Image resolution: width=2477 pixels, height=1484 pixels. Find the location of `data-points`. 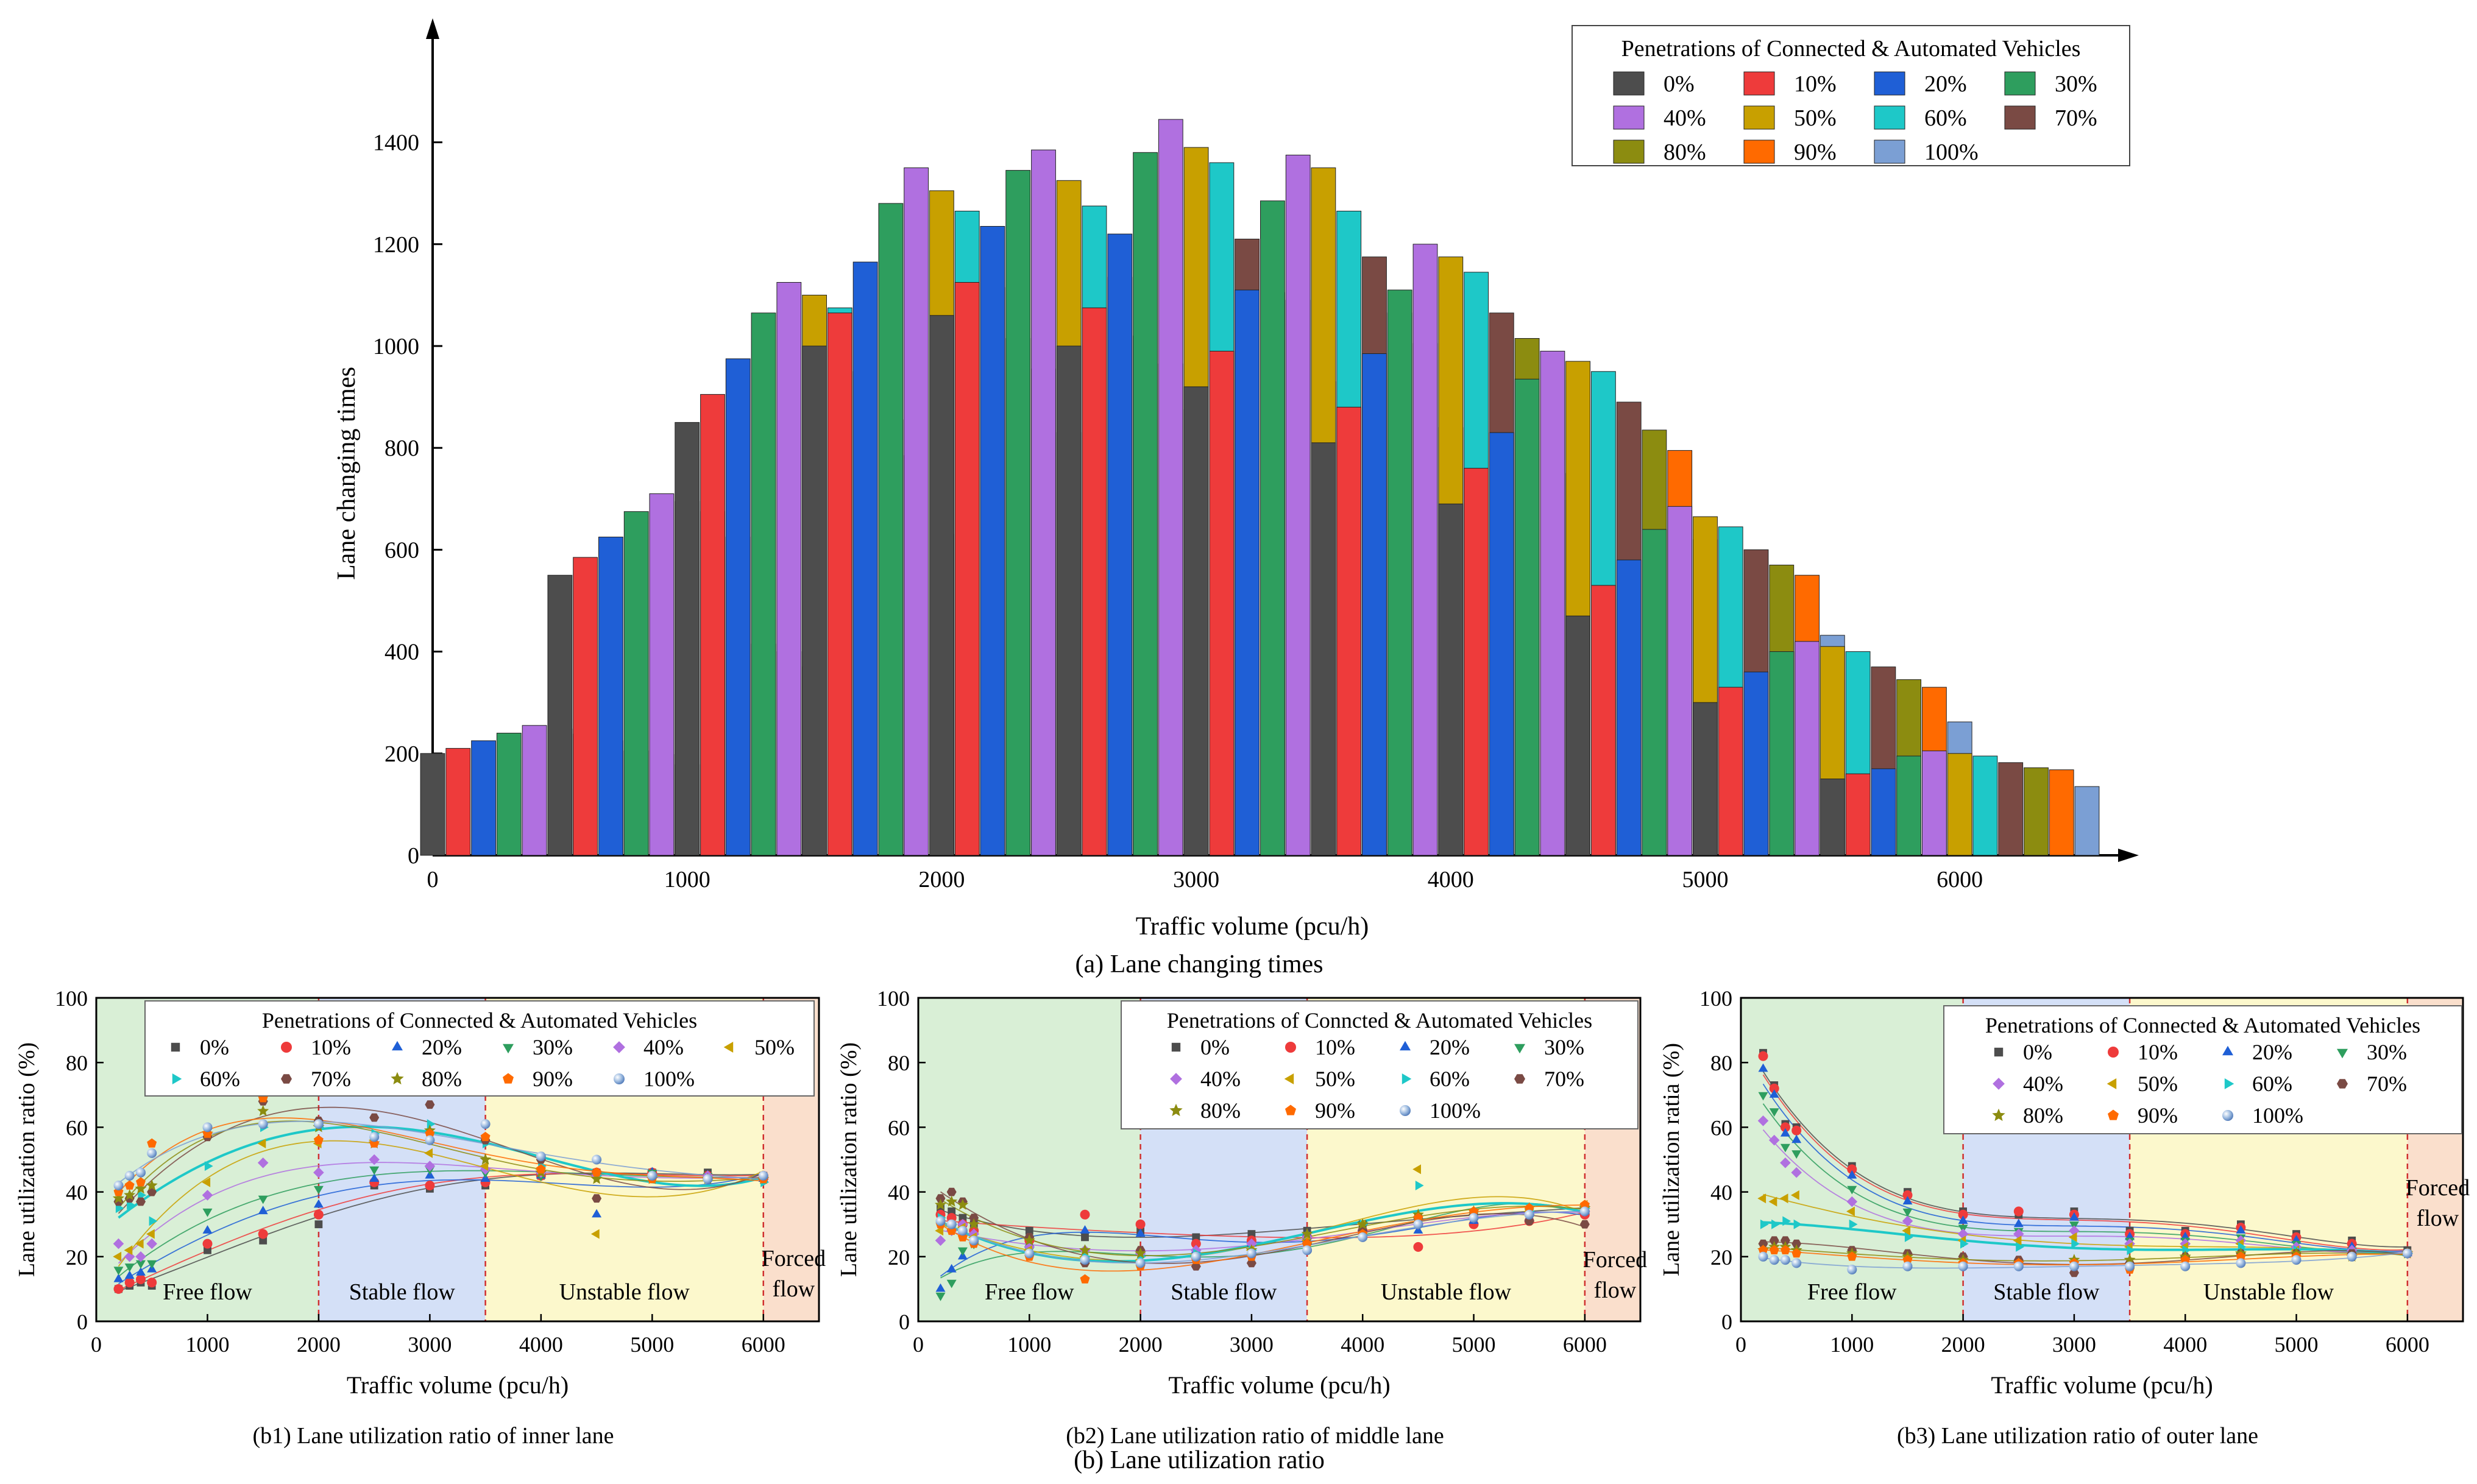

data-points is located at coordinates (2085, 1162).